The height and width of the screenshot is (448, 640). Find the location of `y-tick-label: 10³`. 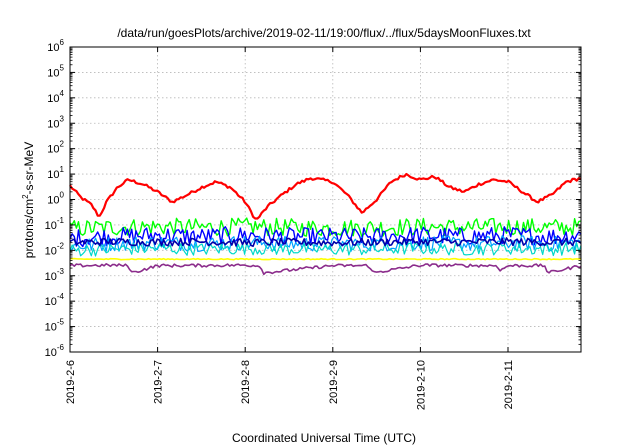

y-tick-label: 10³ is located at coordinates (55, 122).